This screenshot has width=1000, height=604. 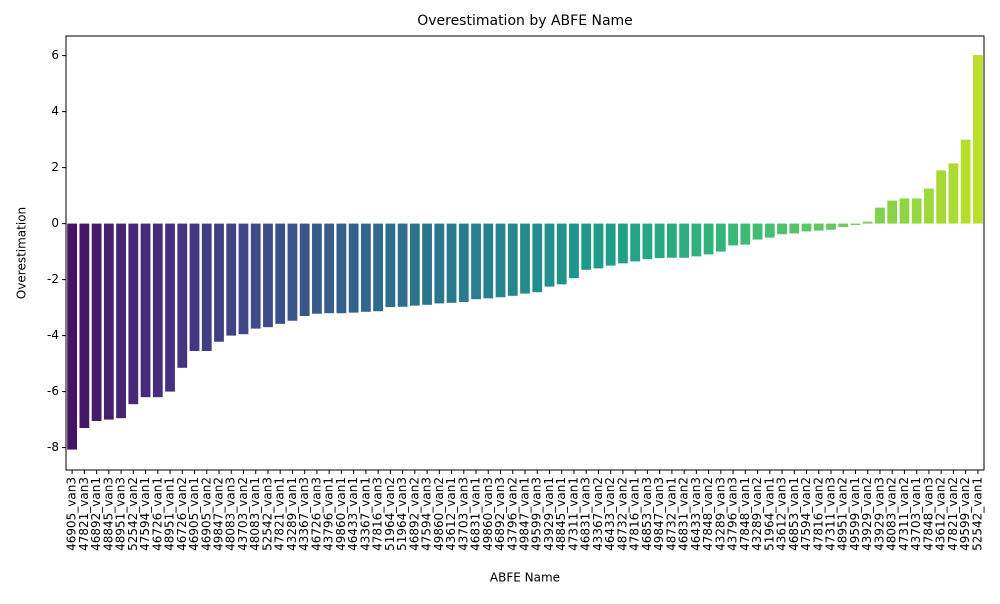 What do you see at coordinates (928, 514) in the screenshot?
I see `x-tick-label: 47848_van3` at bounding box center [928, 514].